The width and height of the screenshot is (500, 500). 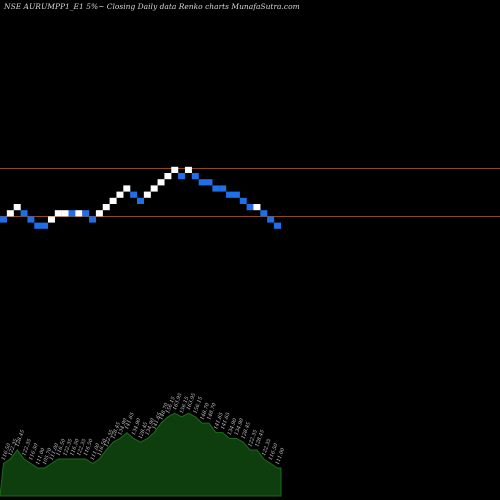 What do you see at coordinates (48, 455) in the screenshot?
I see `volume-label: 105.70` at bounding box center [48, 455].